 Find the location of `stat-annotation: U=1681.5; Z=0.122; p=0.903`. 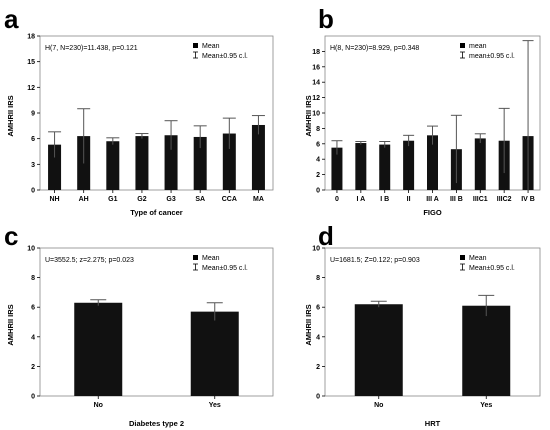

stat-annotation: U=1681.5; Z=0.122; p=0.903 is located at coordinates (375, 260).